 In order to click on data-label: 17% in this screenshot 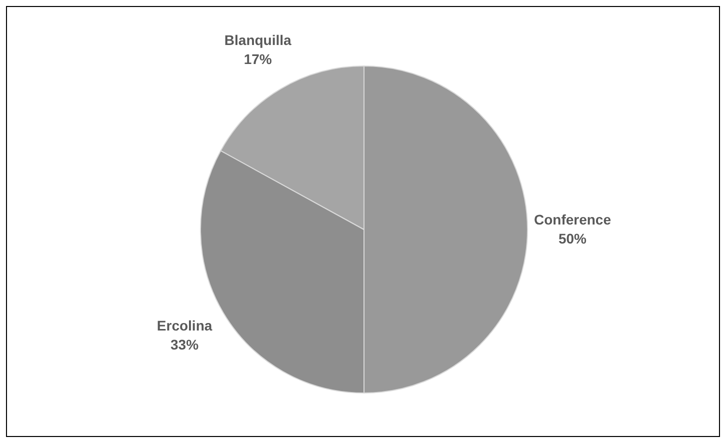, I will do `click(258, 58)`.